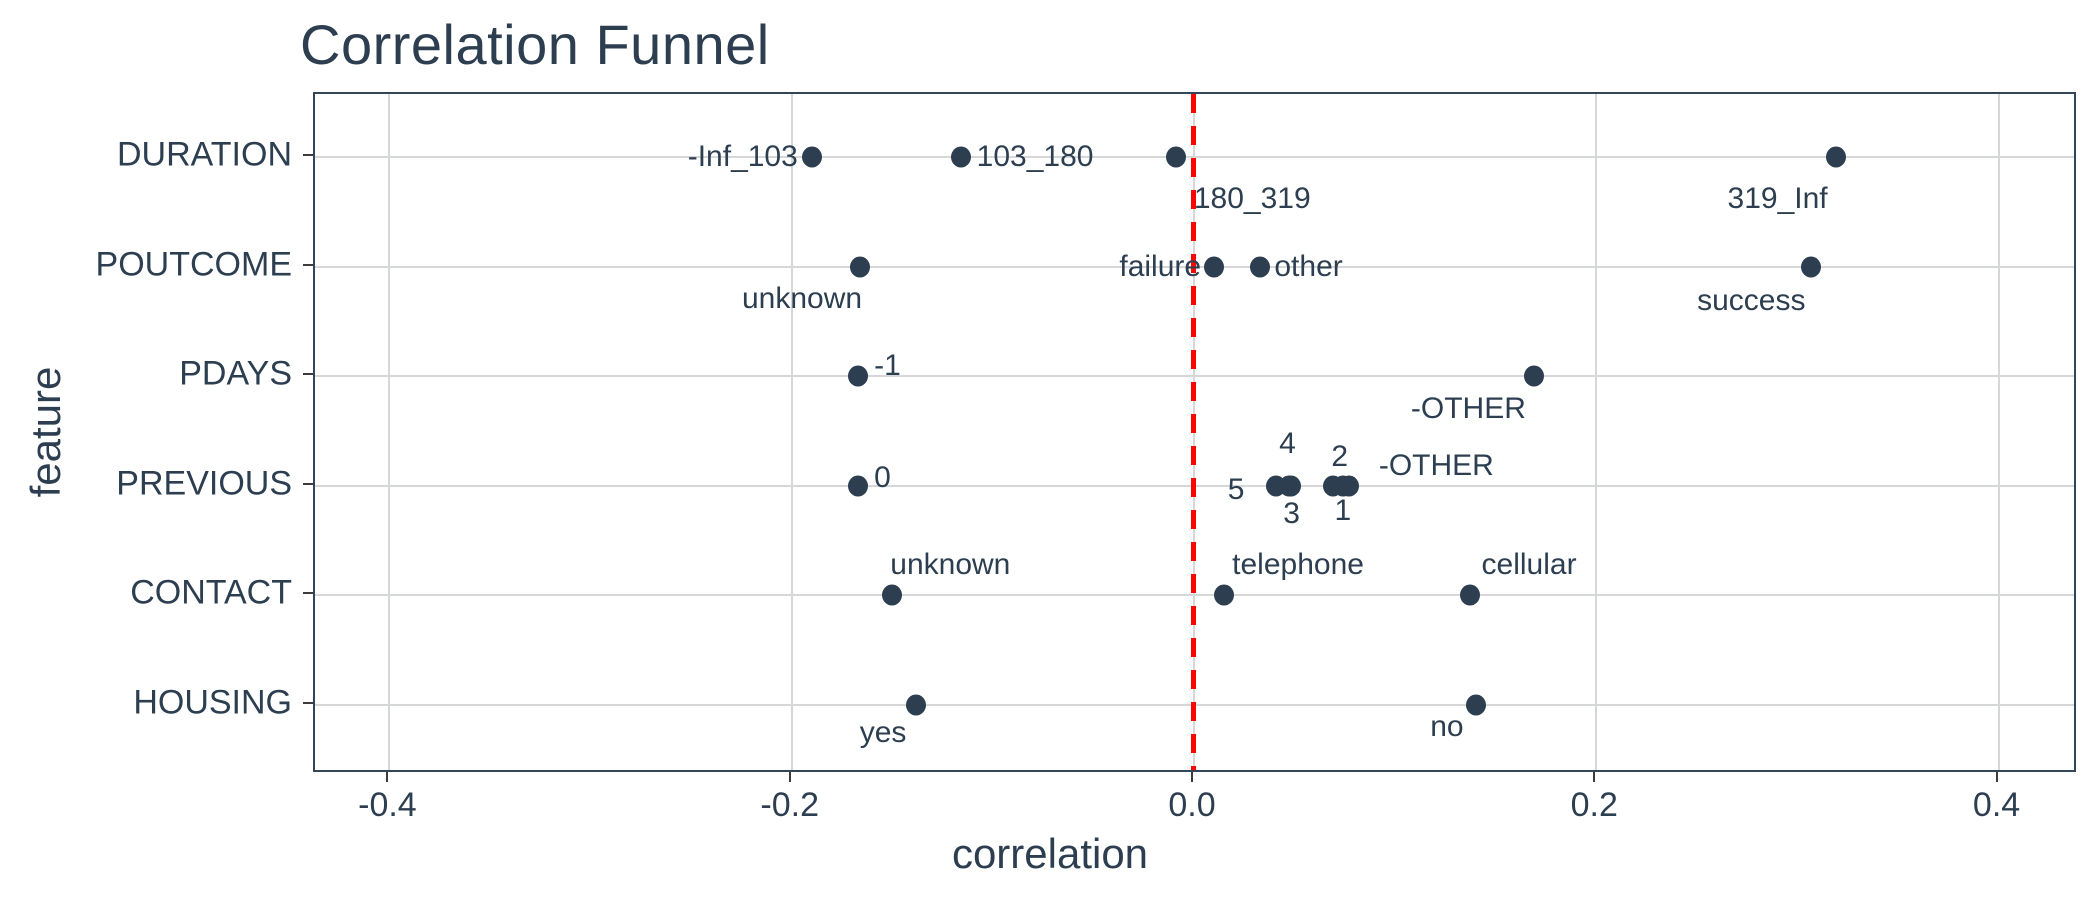  Describe the element at coordinates (1298, 565) in the screenshot. I see `point-label: telephone` at that location.